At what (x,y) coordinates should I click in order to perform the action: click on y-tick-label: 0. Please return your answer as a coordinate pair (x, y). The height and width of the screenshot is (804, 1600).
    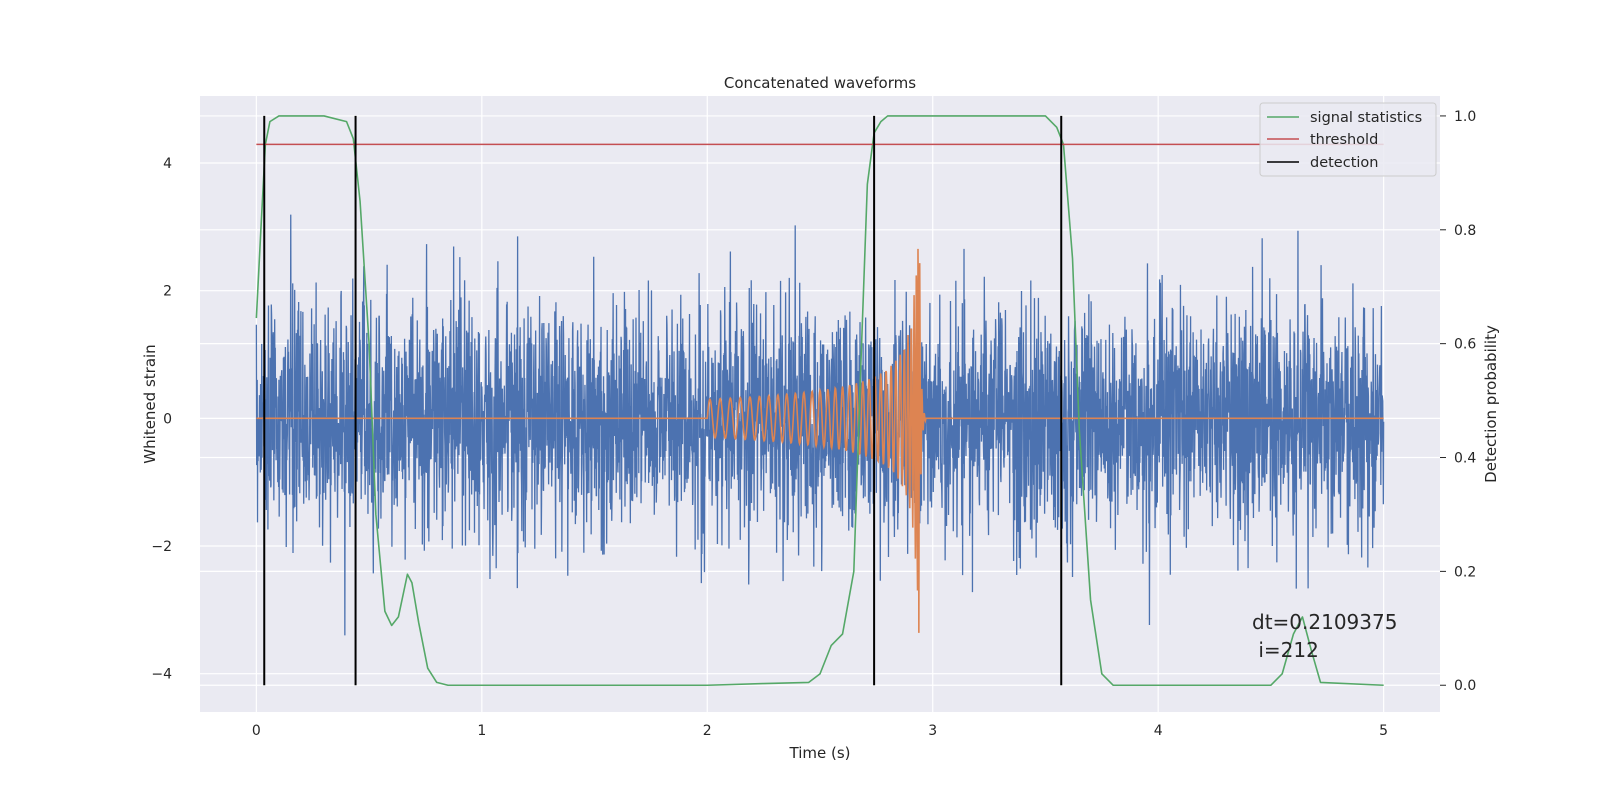
    Looking at the image, I should click on (167, 419).